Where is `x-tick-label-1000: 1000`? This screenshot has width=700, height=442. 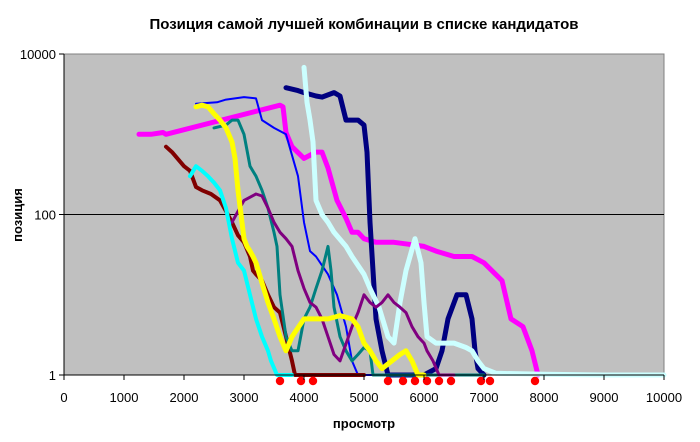
x-tick-label-1000: 1000 is located at coordinates (124, 397).